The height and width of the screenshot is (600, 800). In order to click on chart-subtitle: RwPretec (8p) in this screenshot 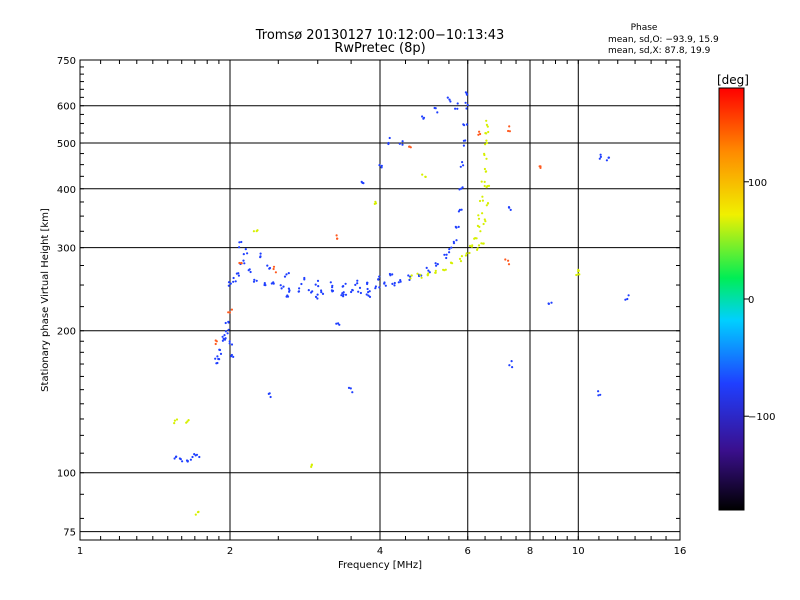, I will do `click(379, 48)`.